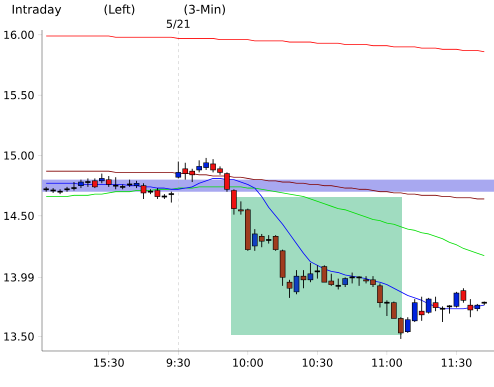 Image resolution: width=494 pixels, height=387 pixels. I want to click on y-tick-label: 16.00, so click(19, 34).